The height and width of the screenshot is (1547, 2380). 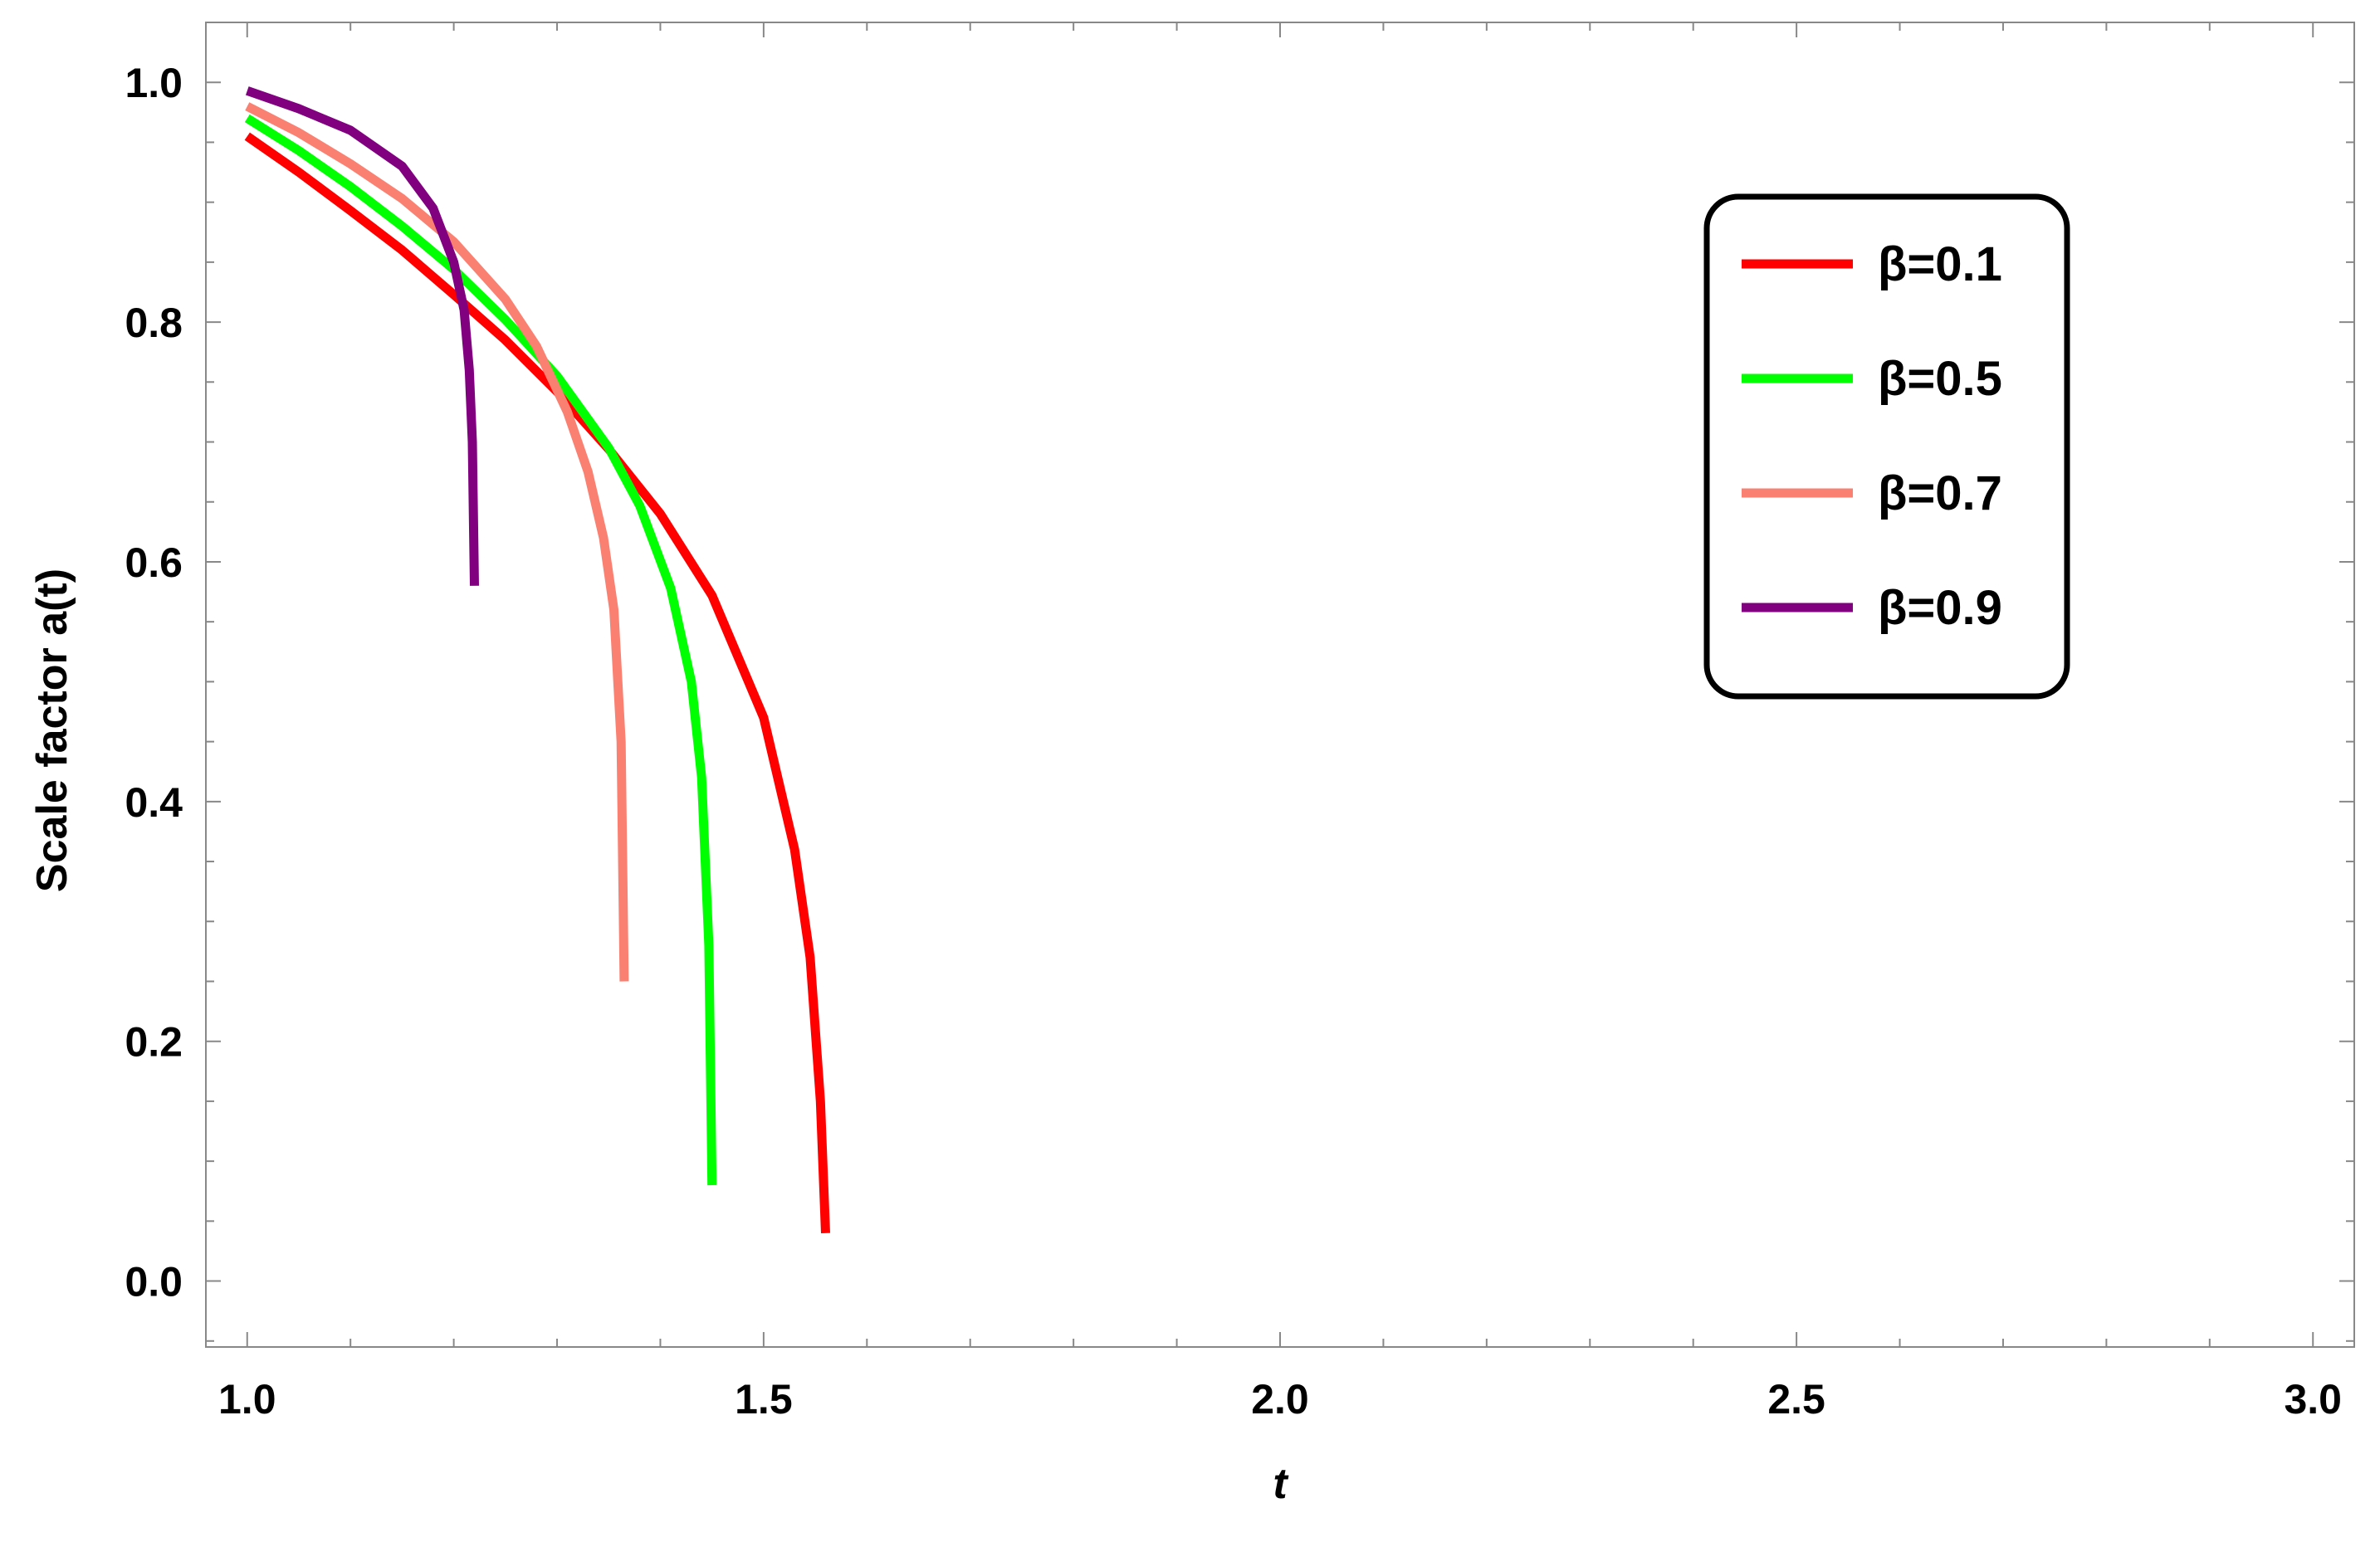 I want to click on legend: β=0.1 β=0.5 β=0.7 β=0.9, so click(x=1887, y=446).